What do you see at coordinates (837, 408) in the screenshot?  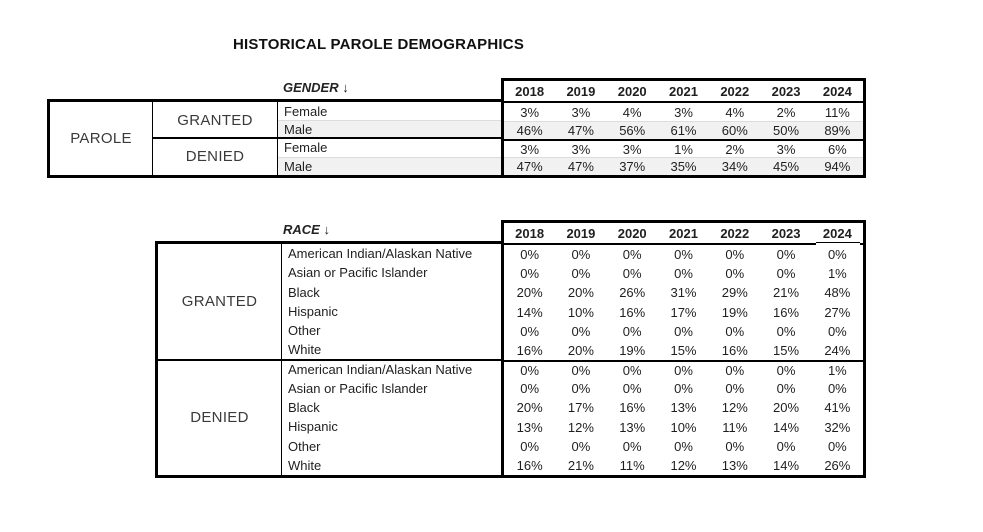 I see `data-cell: 41%` at bounding box center [837, 408].